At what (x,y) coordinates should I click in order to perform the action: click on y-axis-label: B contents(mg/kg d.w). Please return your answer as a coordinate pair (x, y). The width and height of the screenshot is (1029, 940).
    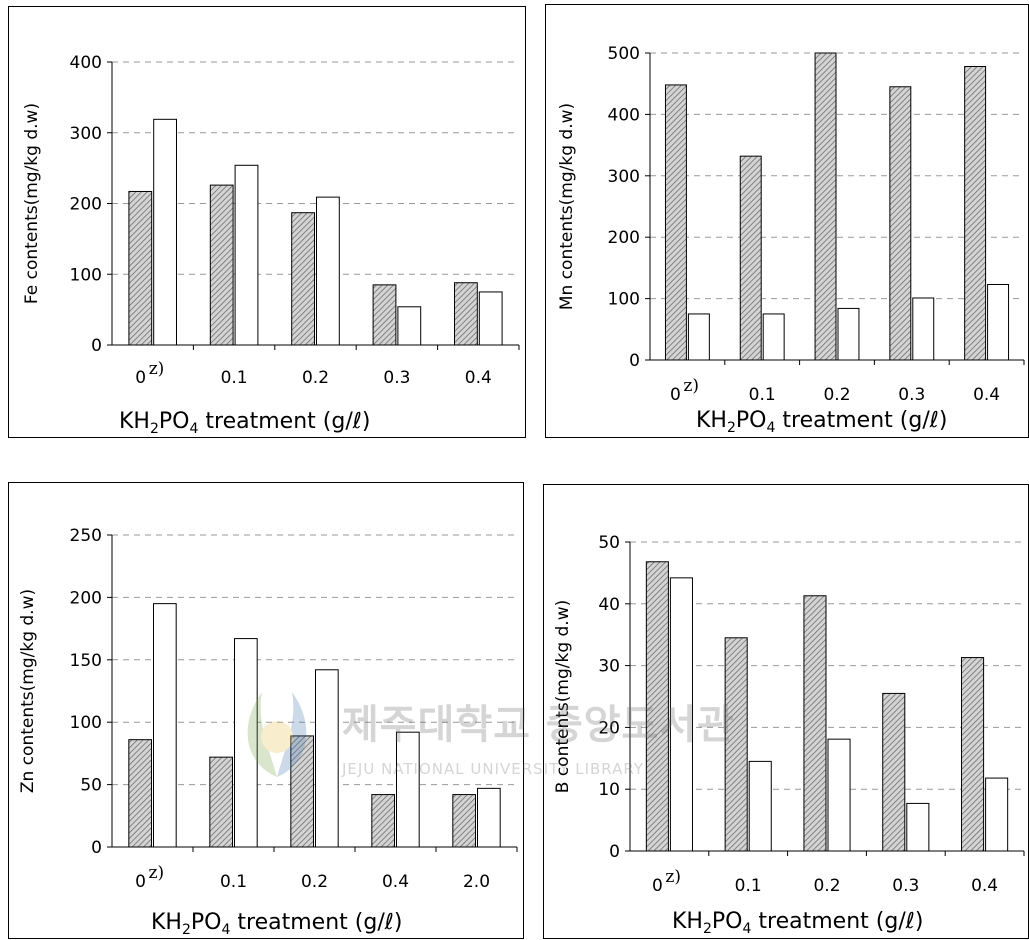
    Looking at the image, I should click on (563, 697).